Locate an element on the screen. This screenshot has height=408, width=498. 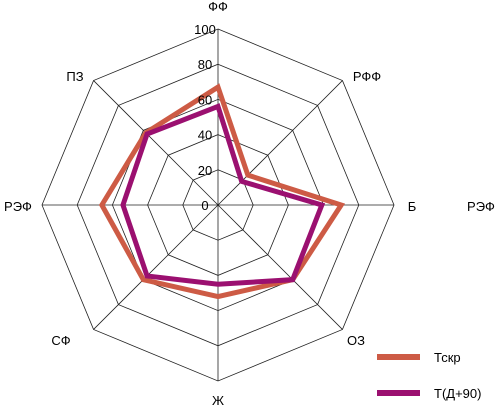
tick-label-0: 0 is located at coordinates (204, 205).